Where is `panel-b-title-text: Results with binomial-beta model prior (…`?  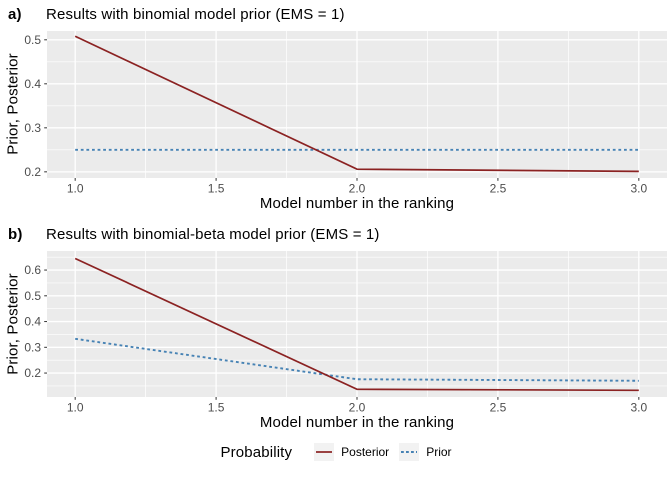 panel-b-title-text: Results with binomial-beta model prior (… is located at coordinates (213, 234).